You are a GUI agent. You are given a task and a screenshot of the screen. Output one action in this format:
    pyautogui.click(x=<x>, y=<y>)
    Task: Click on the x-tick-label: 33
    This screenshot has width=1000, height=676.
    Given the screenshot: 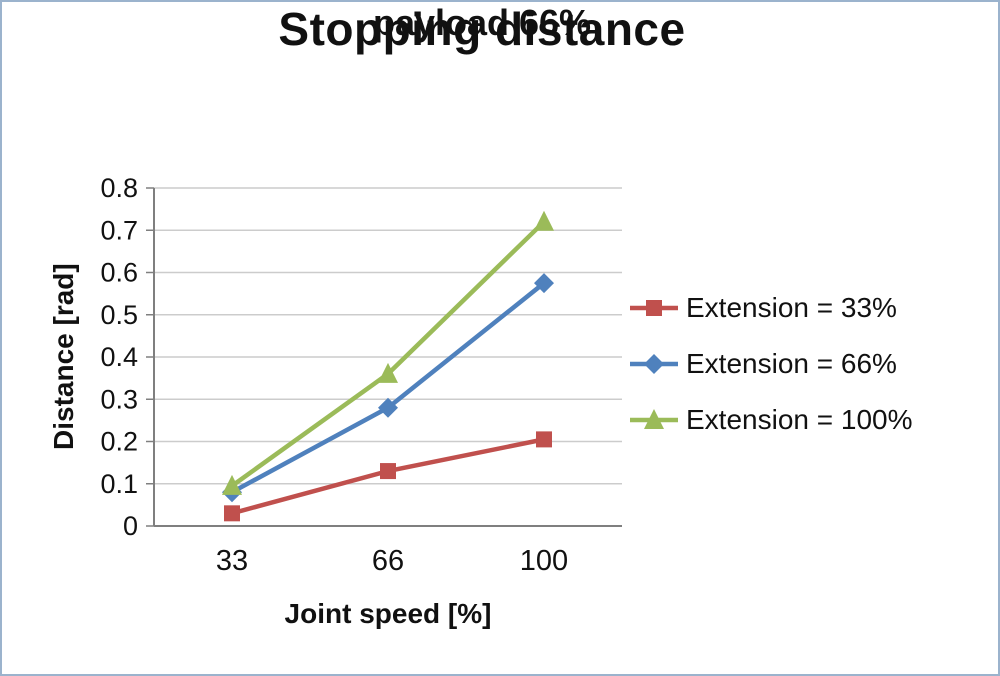 What is the action you would take?
    pyautogui.click(x=232, y=561)
    